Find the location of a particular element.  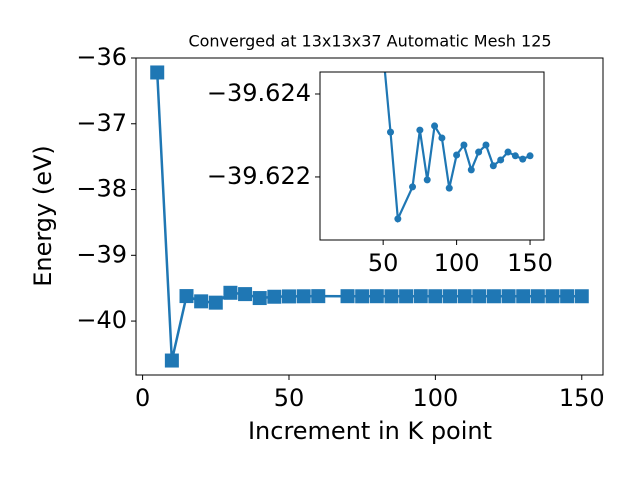

inset-background is located at coordinates (432, 156).